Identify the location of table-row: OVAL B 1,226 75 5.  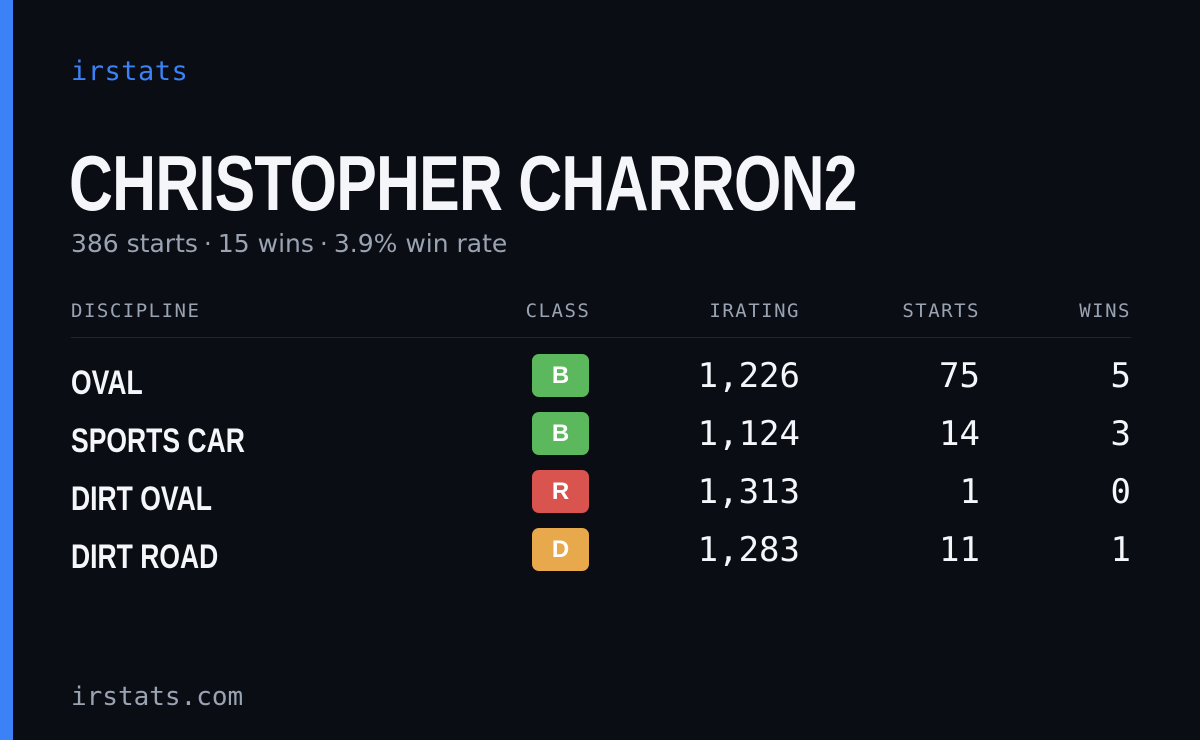
(601, 383).